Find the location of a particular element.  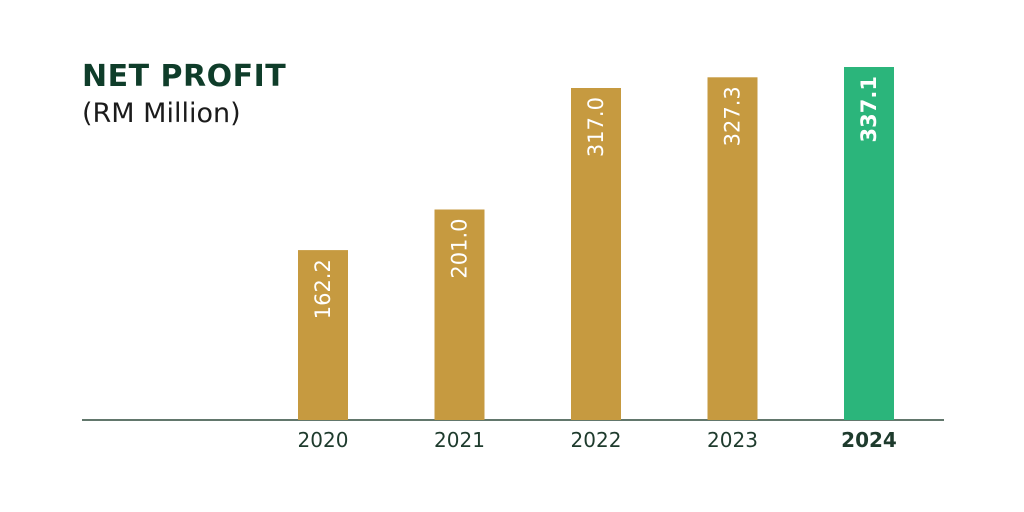

chart-title-block: NET PROFIT (RM Million) is located at coordinates (184, 95).